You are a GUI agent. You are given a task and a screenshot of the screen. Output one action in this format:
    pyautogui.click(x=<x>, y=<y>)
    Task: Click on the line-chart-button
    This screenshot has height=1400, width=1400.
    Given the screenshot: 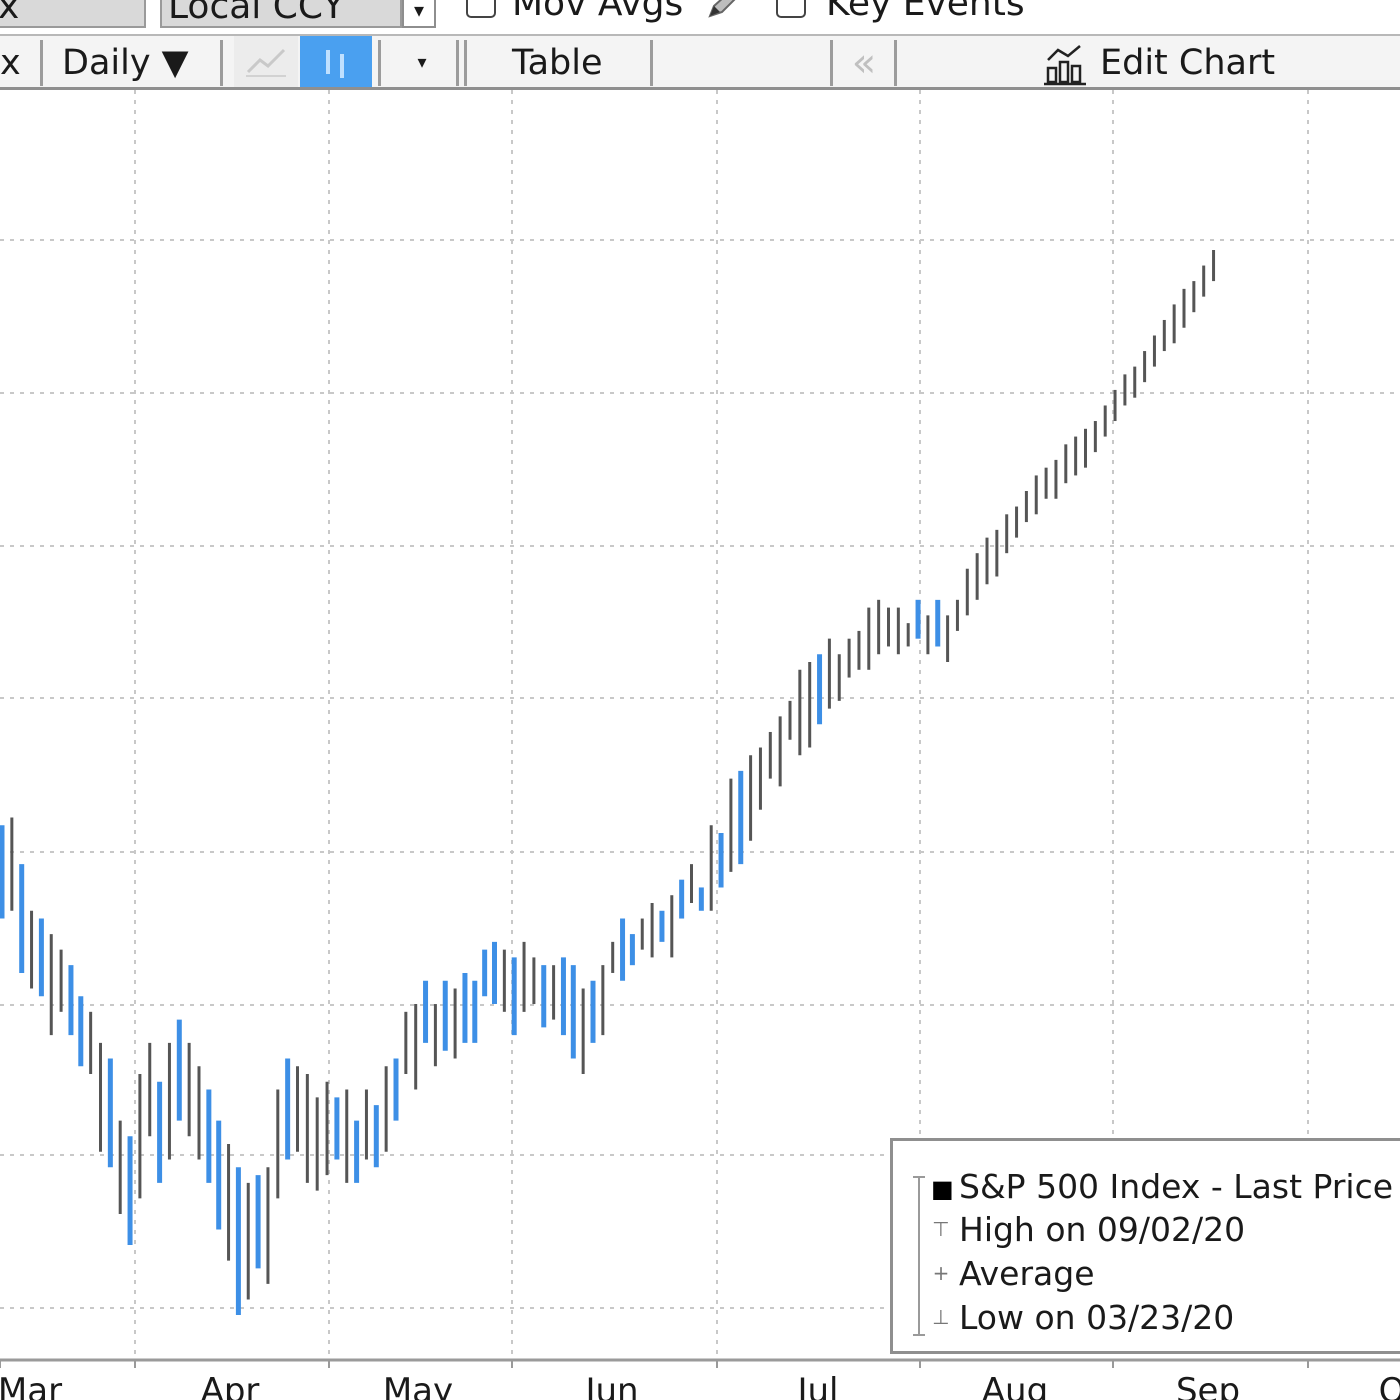 What is the action you would take?
    pyautogui.click(x=266, y=61)
    